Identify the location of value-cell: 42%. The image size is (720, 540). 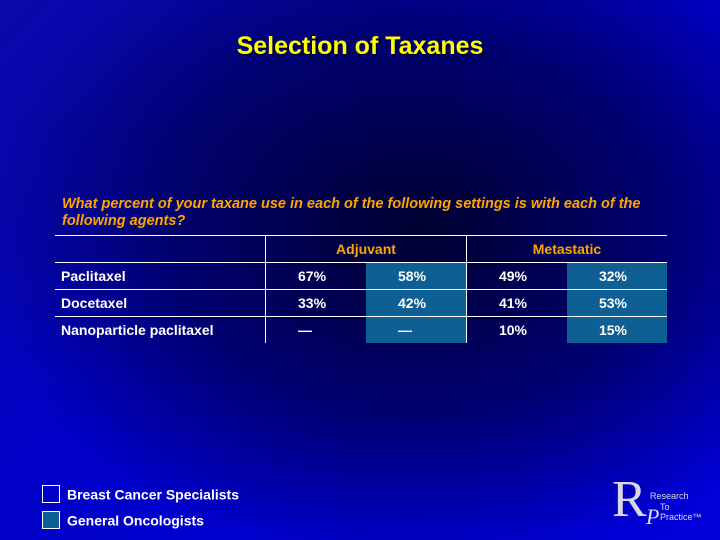
(416, 303).